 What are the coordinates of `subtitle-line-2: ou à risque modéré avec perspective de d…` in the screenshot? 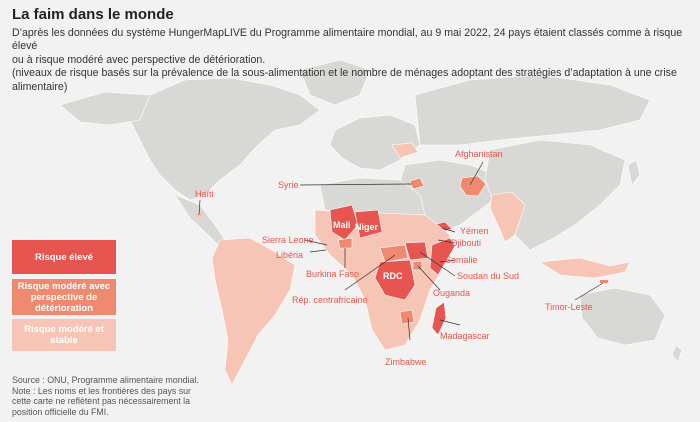 It's located at (139, 59).